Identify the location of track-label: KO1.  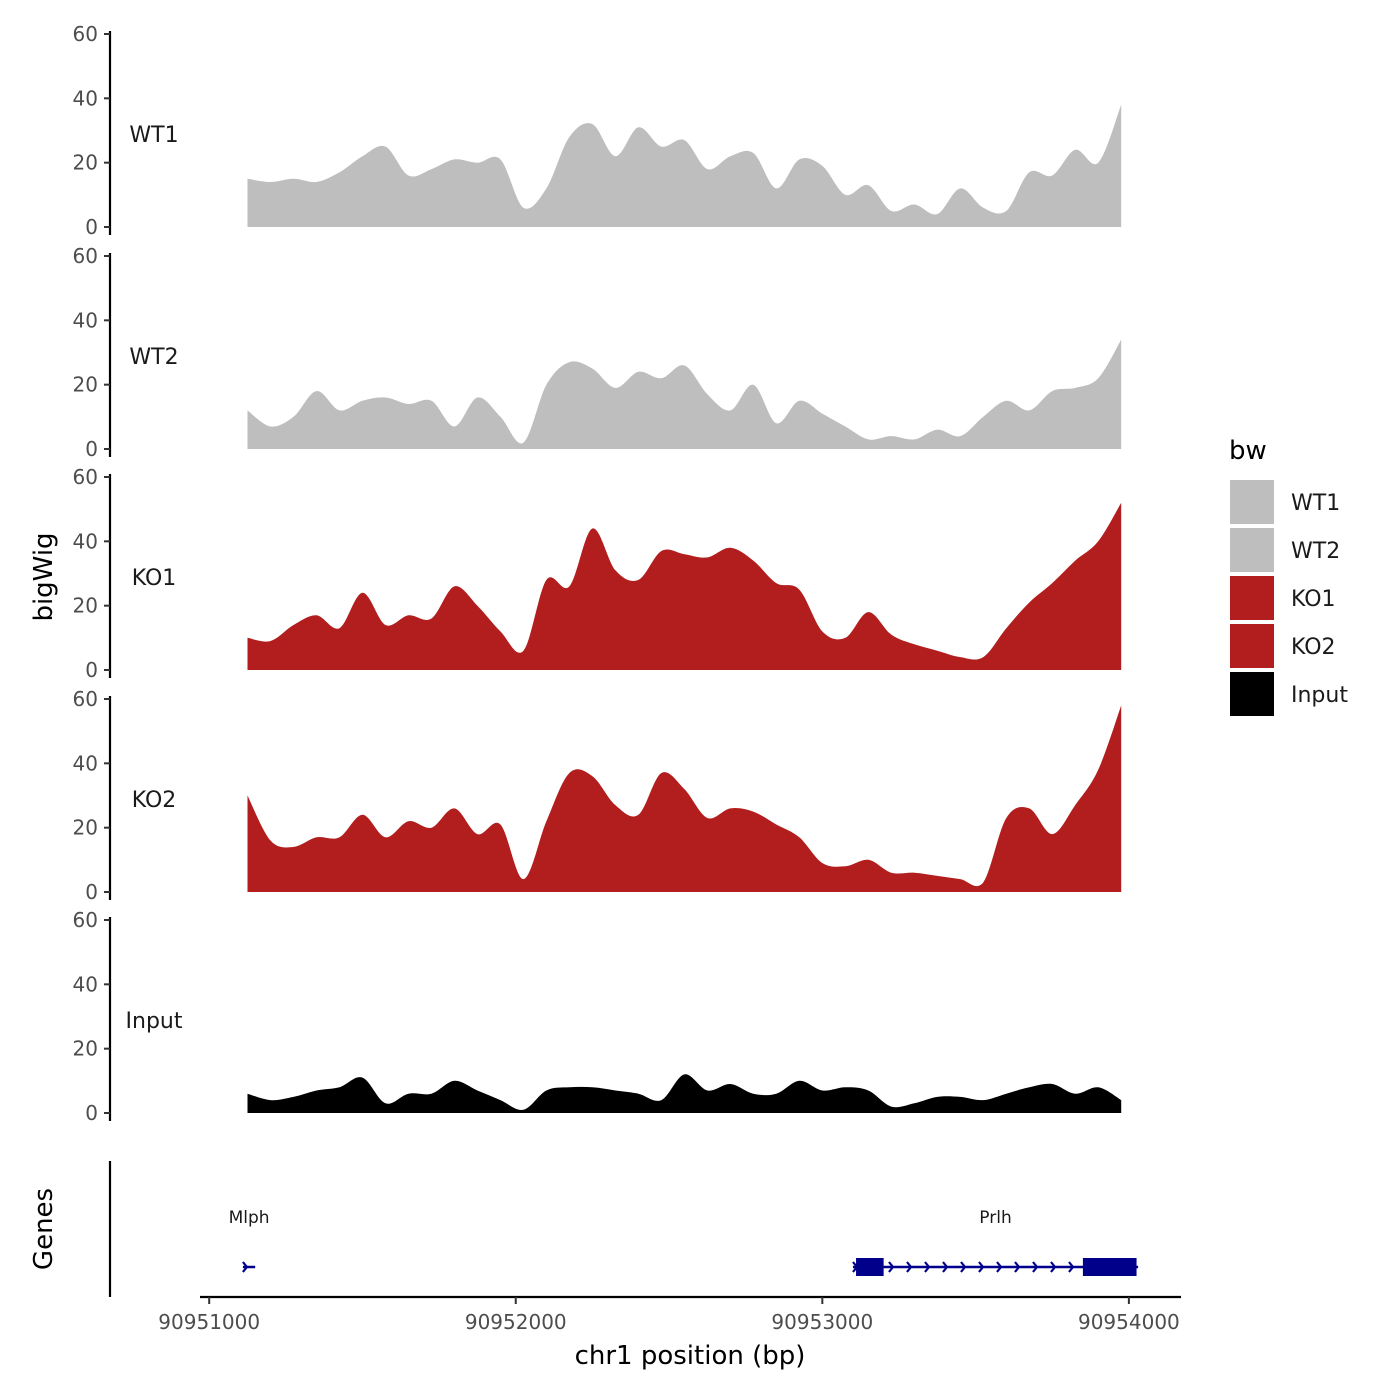
(154, 578).